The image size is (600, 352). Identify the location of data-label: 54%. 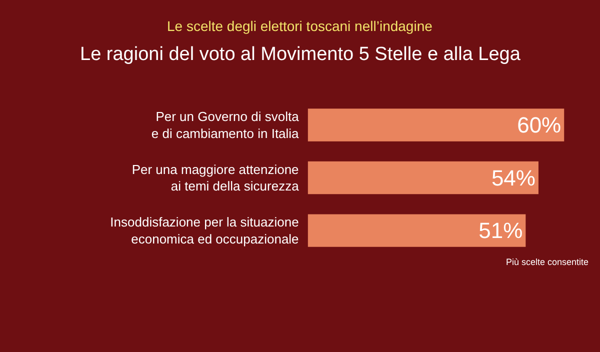
(513, 177).